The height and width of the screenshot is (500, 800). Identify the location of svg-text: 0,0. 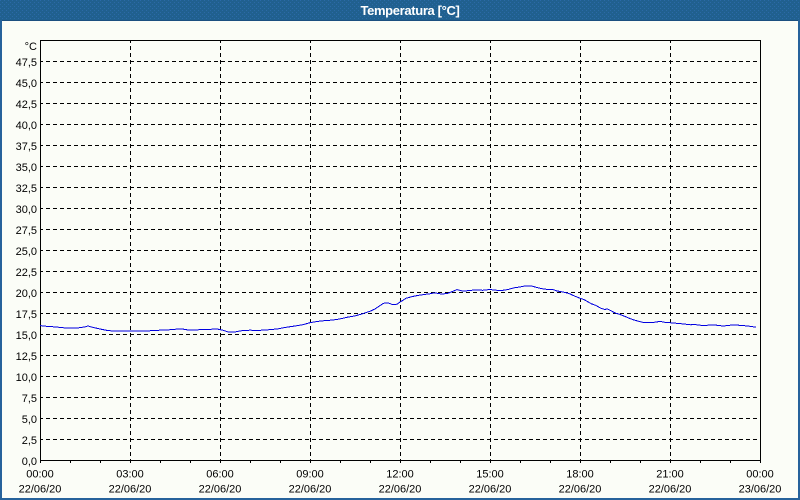
(29, 462).